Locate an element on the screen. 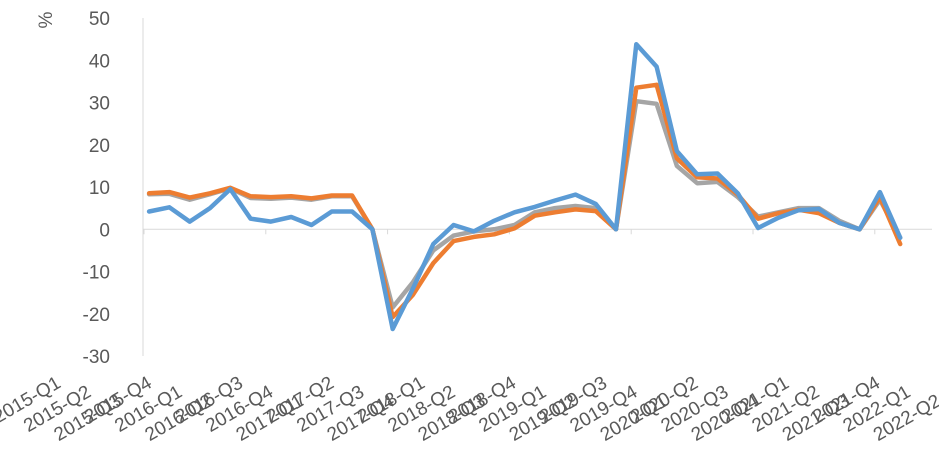  y-tick-label: 30 is located at coordinates (99, 104).